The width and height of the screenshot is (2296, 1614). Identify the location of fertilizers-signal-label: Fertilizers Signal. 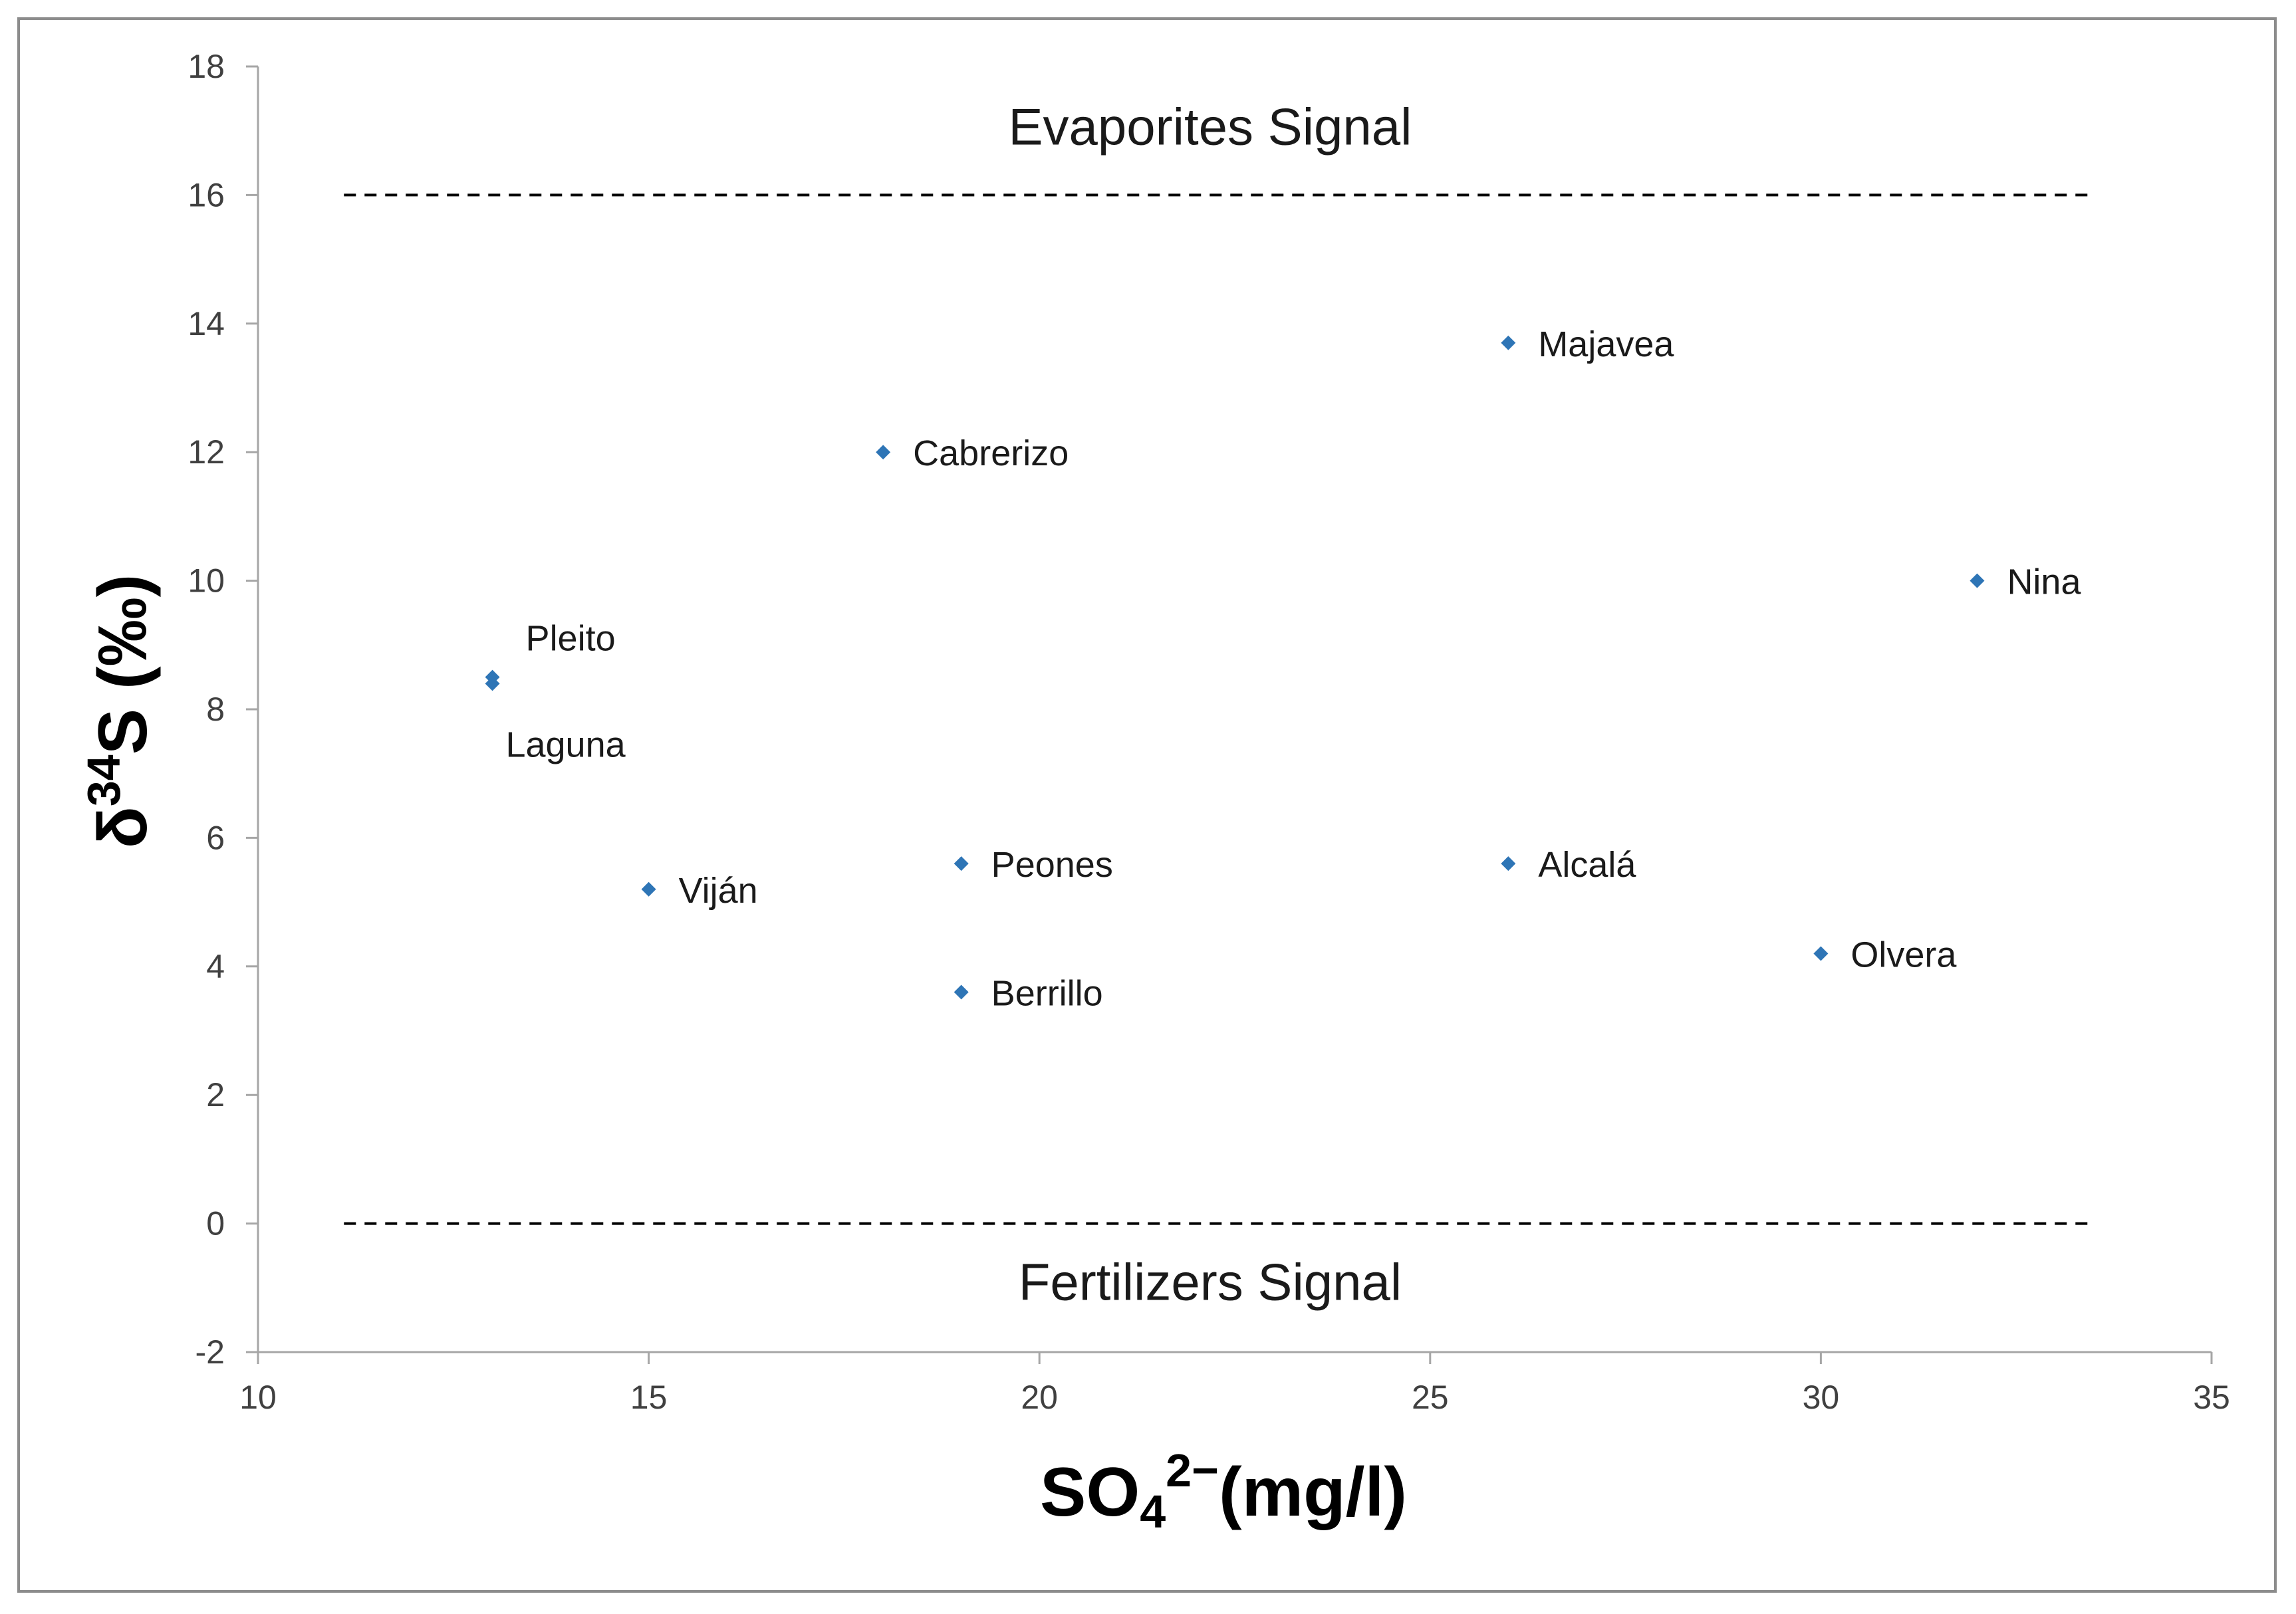
(1211, 1282).